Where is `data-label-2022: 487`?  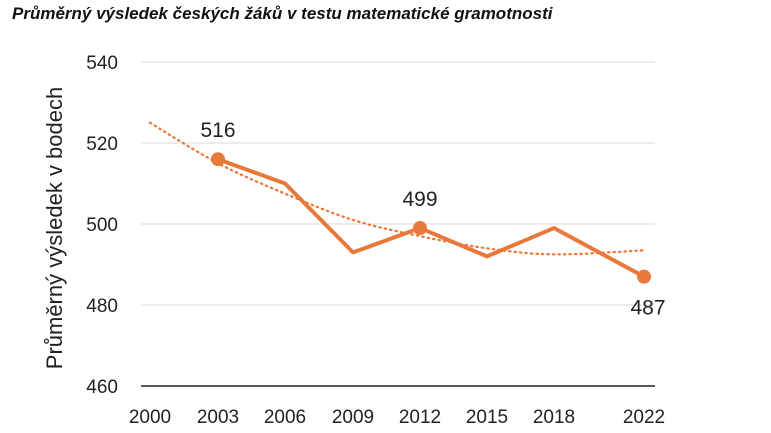 data-label-2022: 487 is located at coordinates (647, 308).